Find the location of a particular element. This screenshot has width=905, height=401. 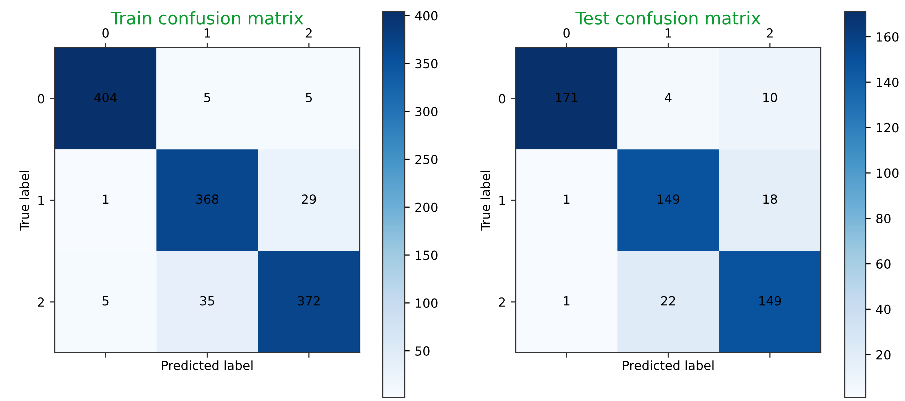

color-bar-label: 200 is located at coordinates (427, 207).